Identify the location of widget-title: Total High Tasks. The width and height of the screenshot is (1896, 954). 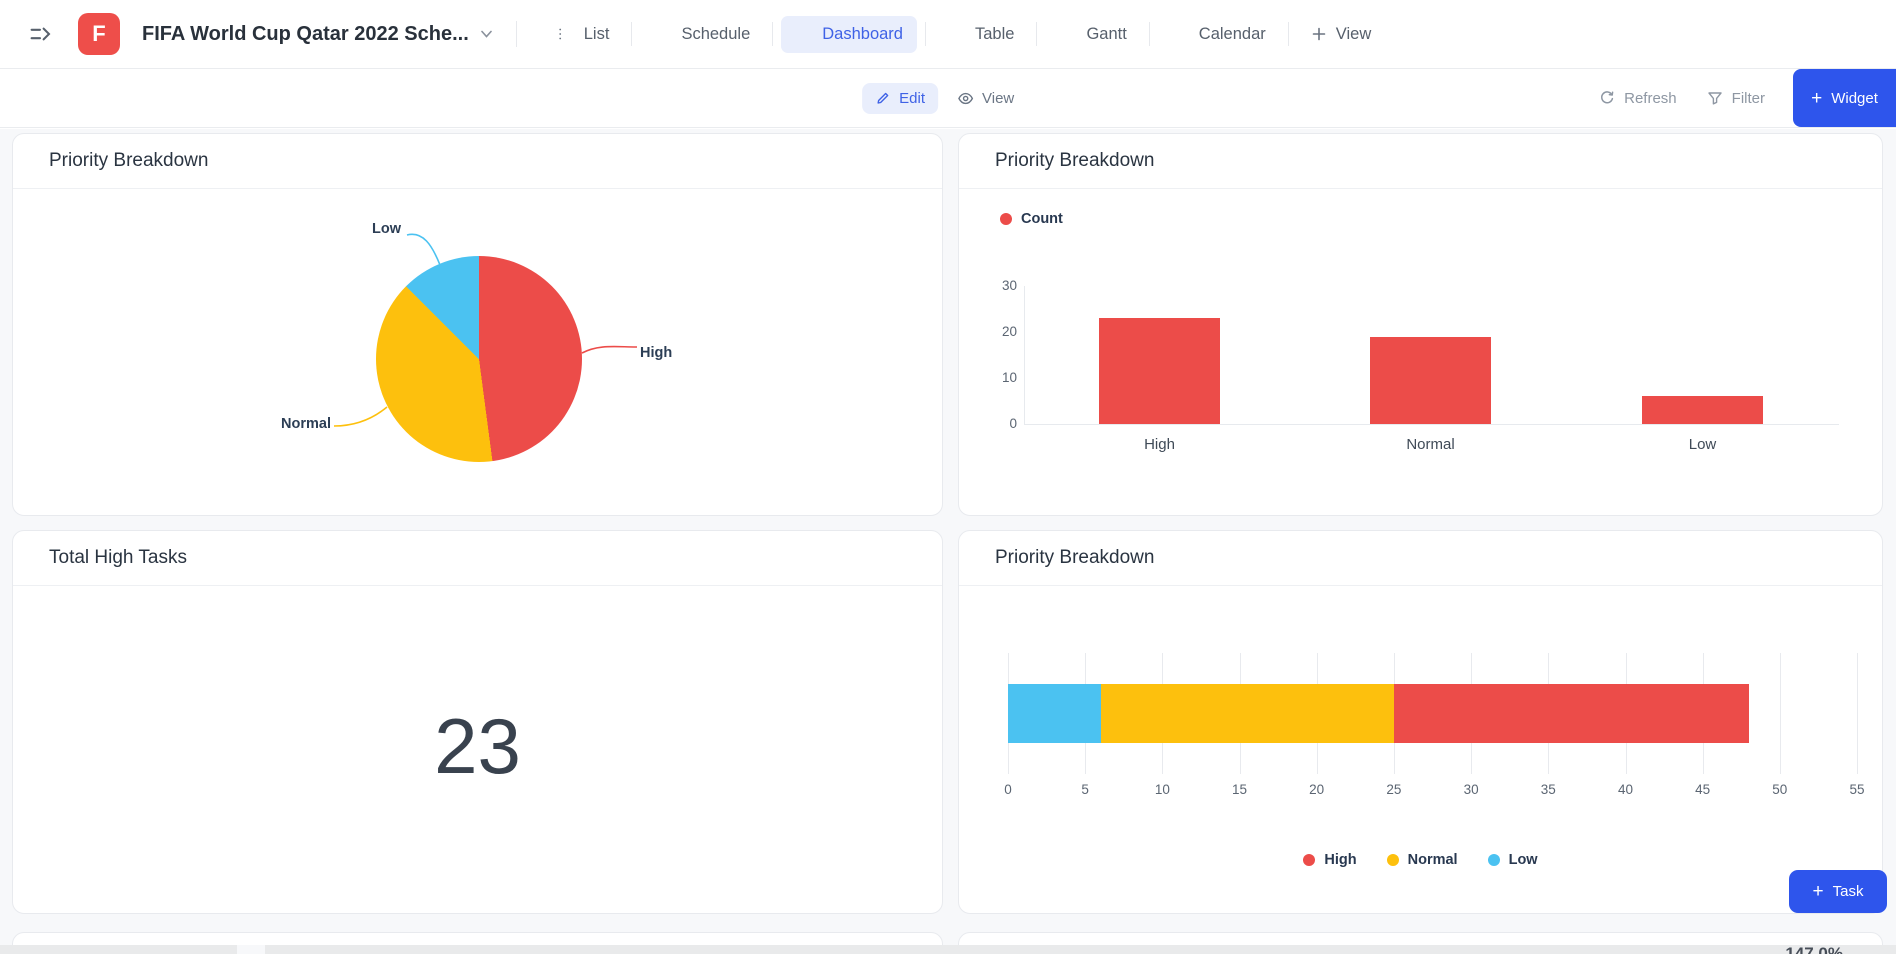
(118, 557).